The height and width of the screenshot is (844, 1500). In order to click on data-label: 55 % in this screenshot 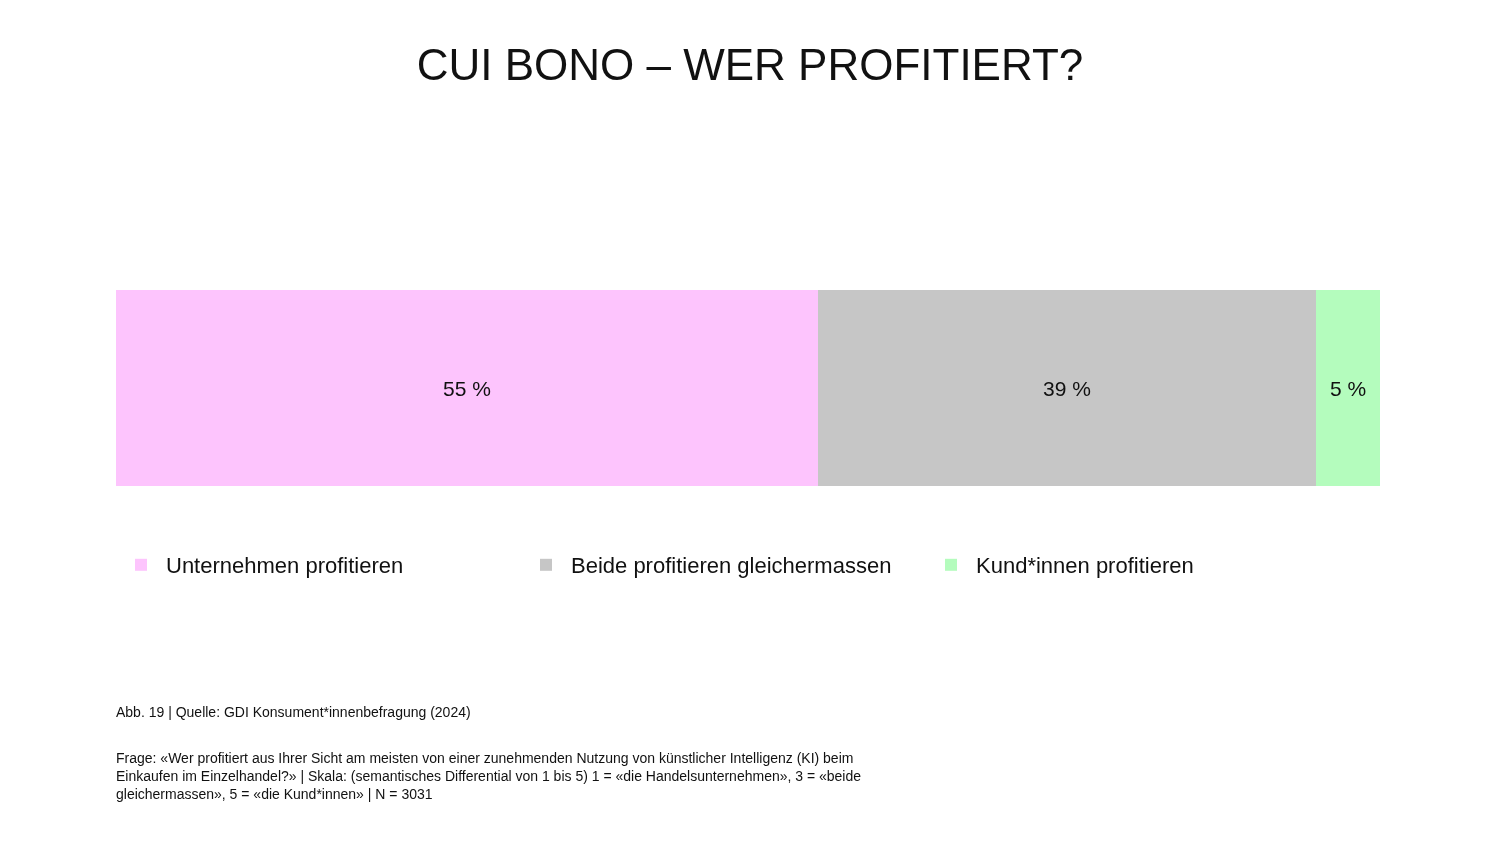, I will do `click(467, 388)`.